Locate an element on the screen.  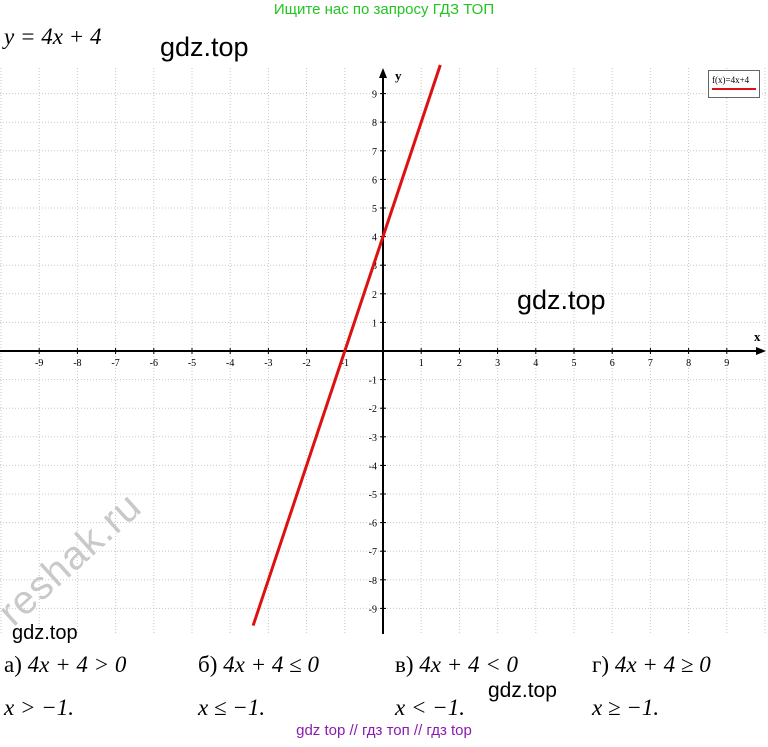
y-tick-label: 6 is located at coordinates (374, 180).